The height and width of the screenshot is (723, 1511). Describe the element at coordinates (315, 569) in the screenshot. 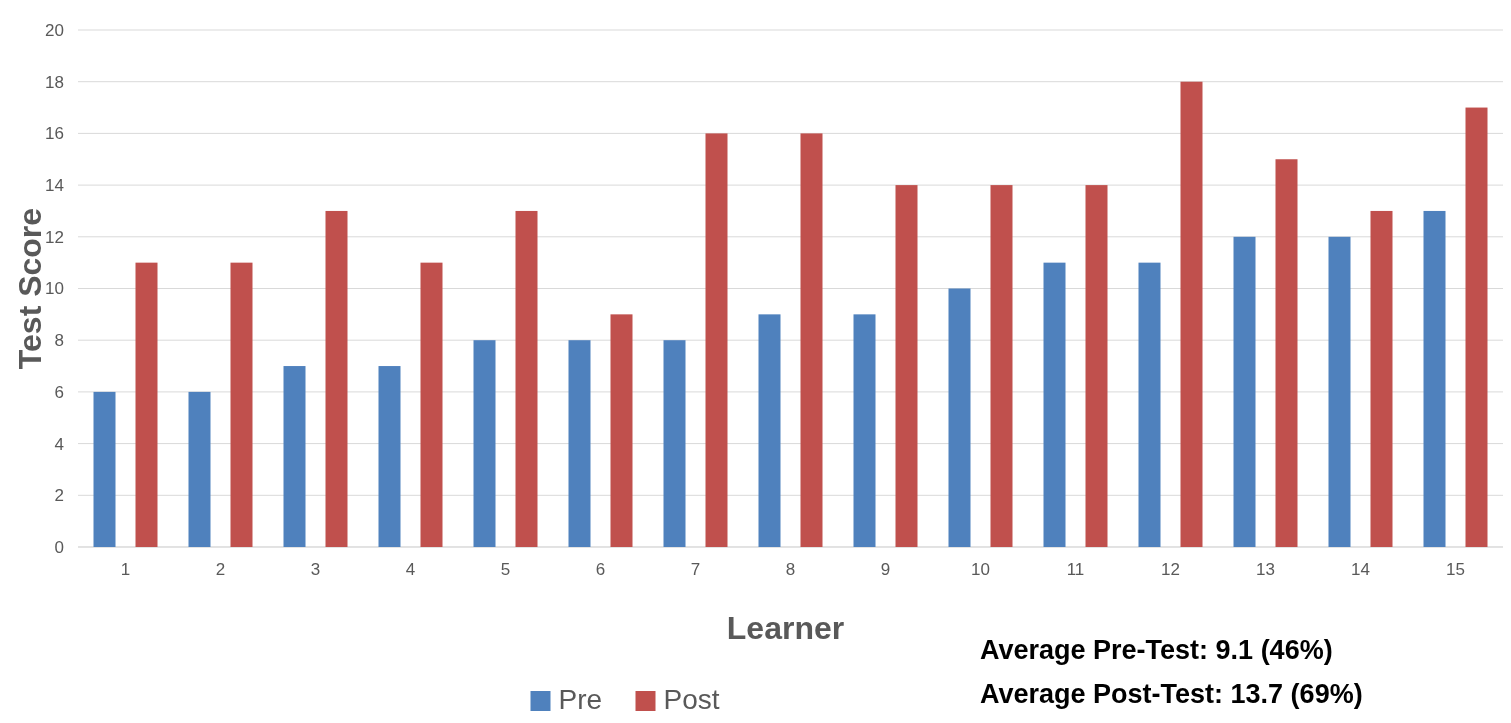

I see `x-tick-label: 3` at that location.